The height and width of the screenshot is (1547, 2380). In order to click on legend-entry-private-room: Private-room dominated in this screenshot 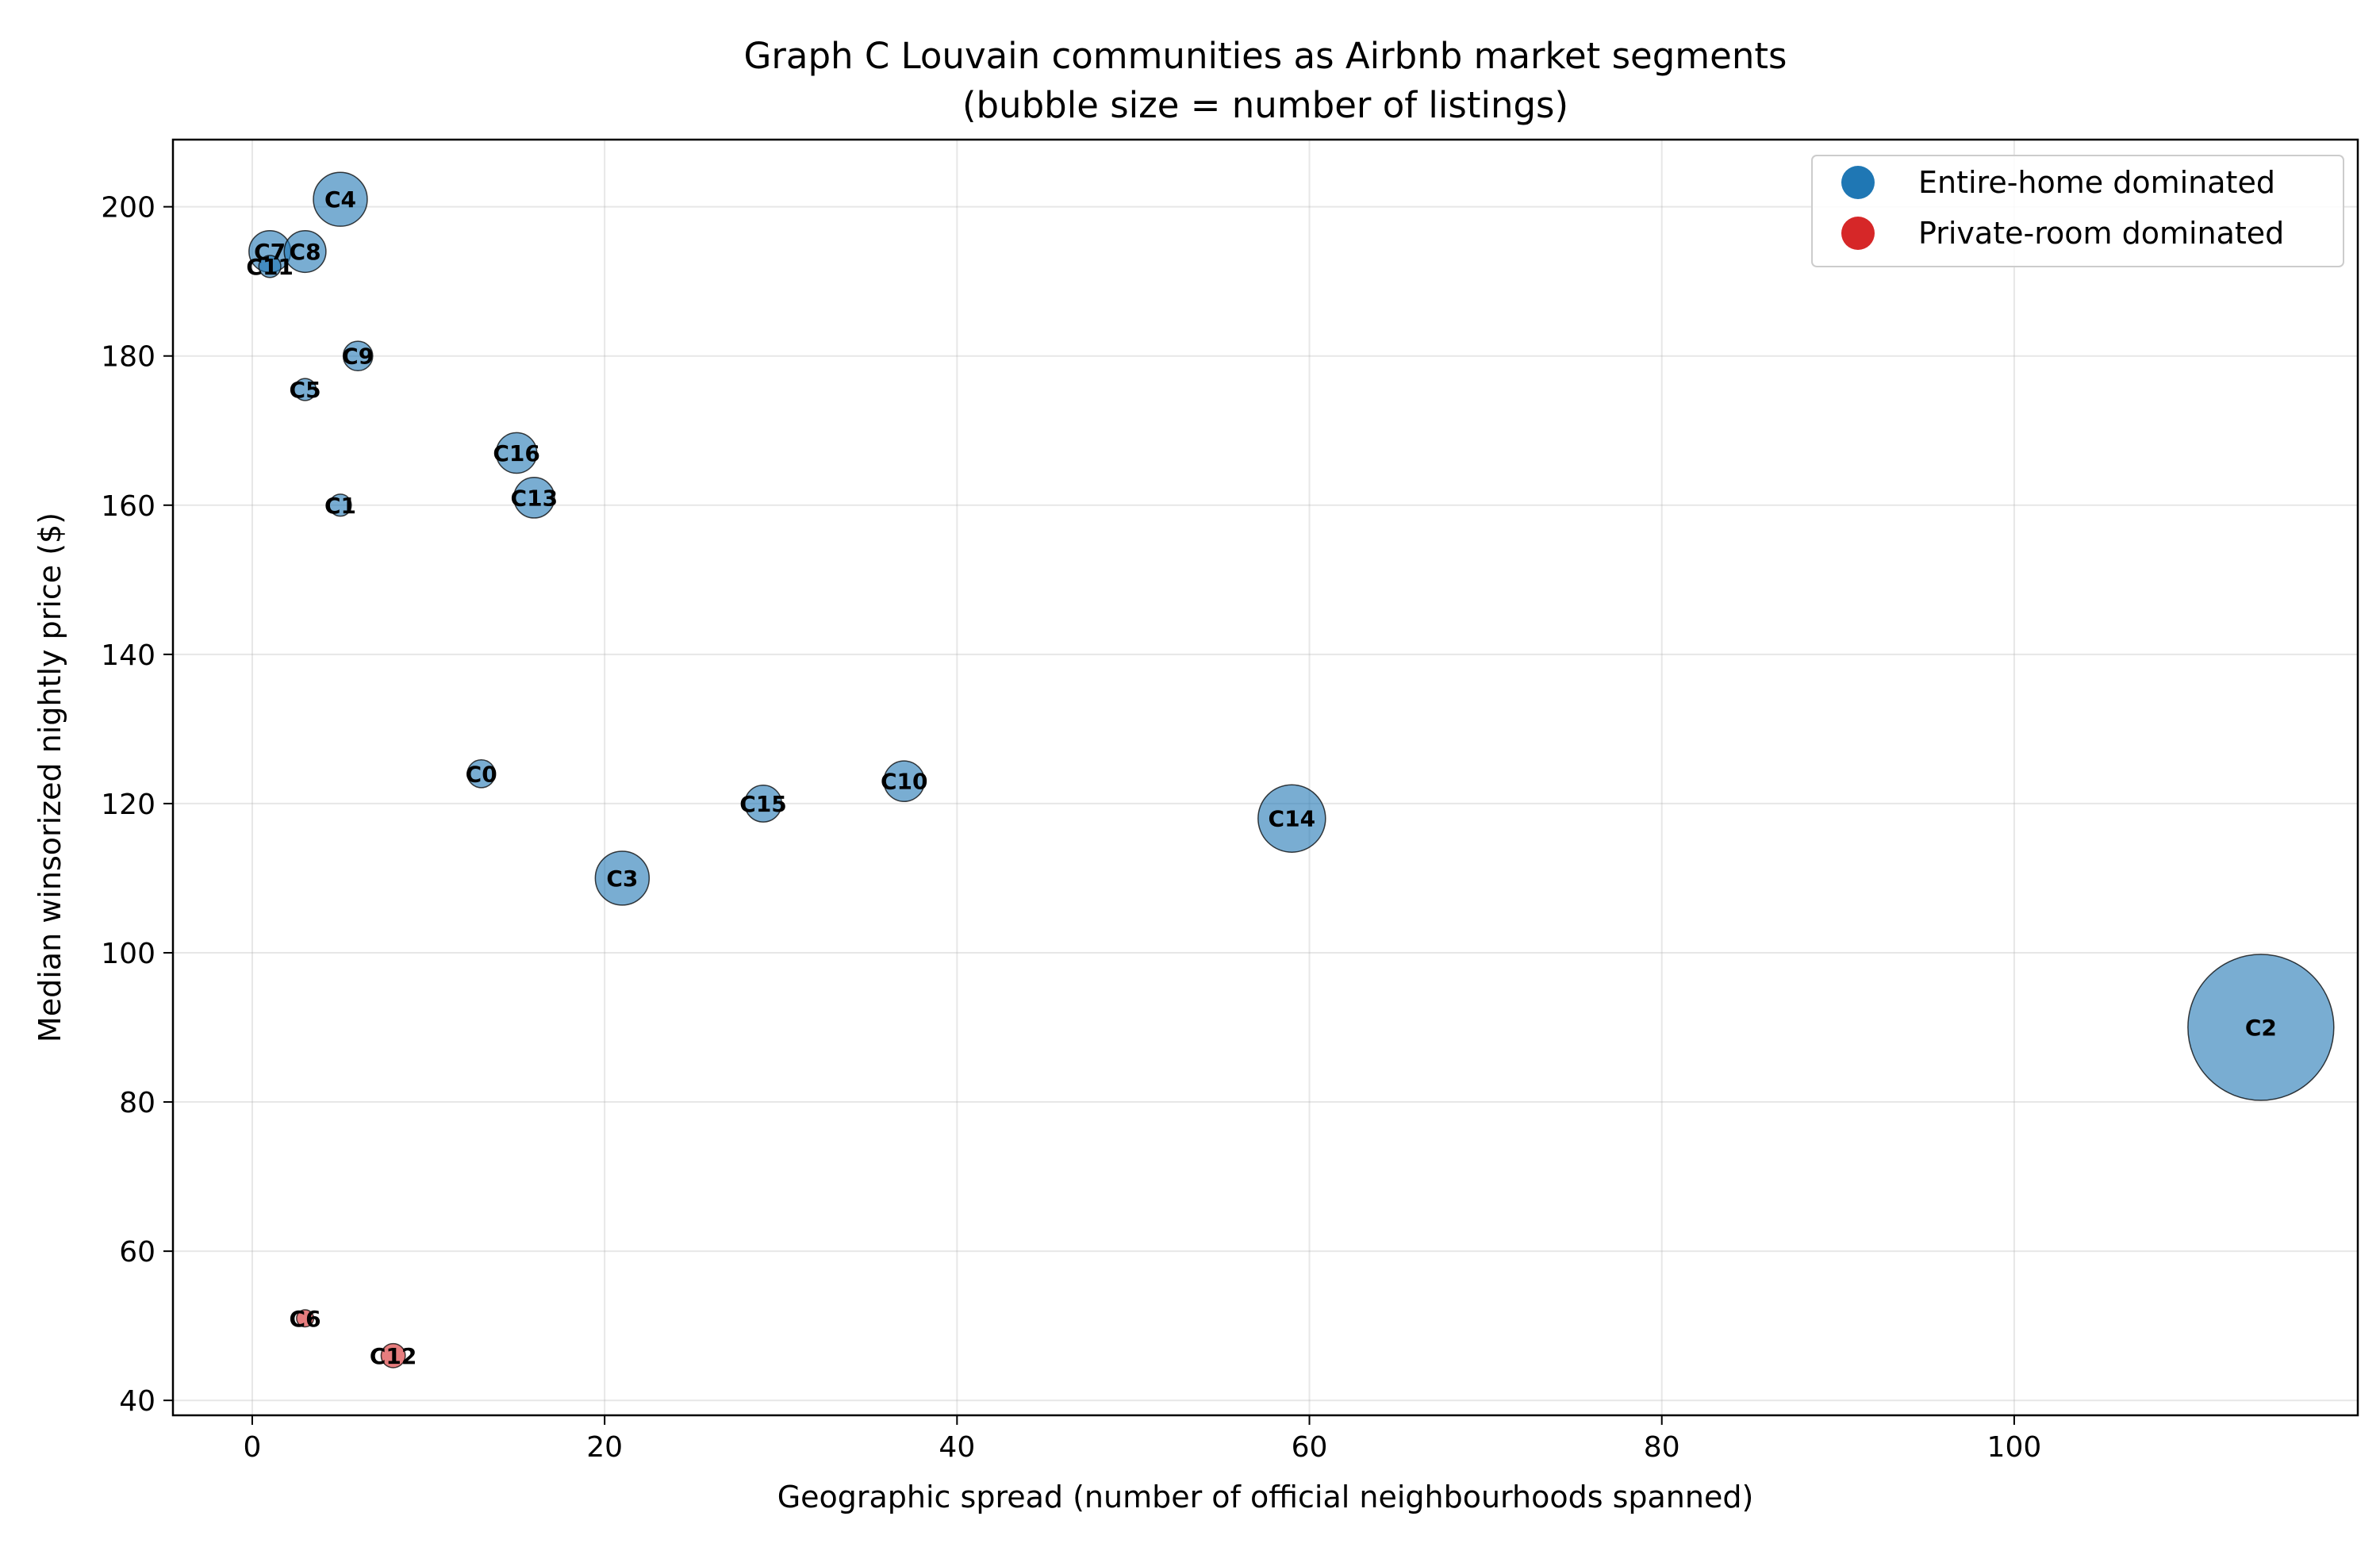, I will do `click(2101, 233)`.